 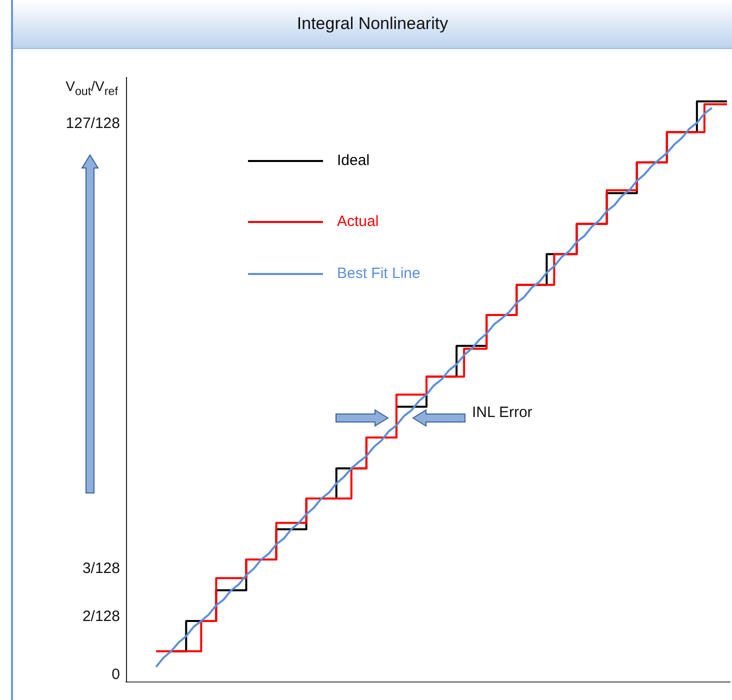 I want to click on legend-label: Actual, so click(x=358, y=221).